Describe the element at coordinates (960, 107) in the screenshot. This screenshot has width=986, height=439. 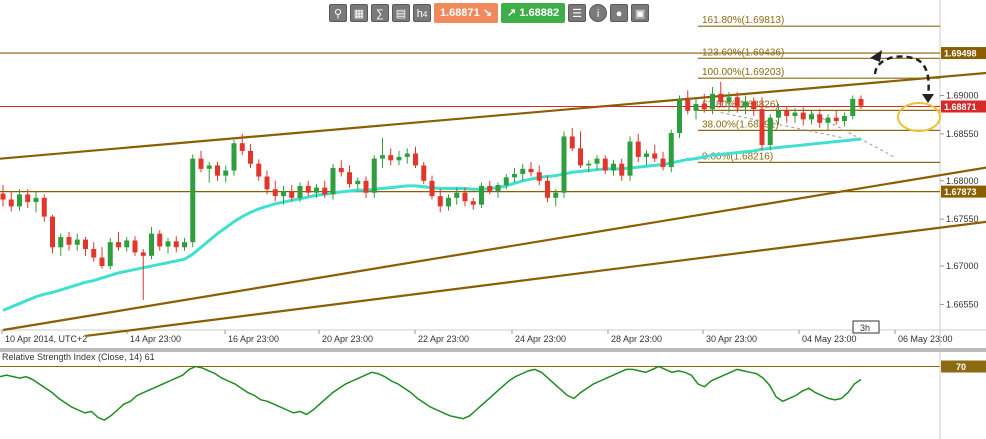
I see `price-label-text: 1.68871` at that location.